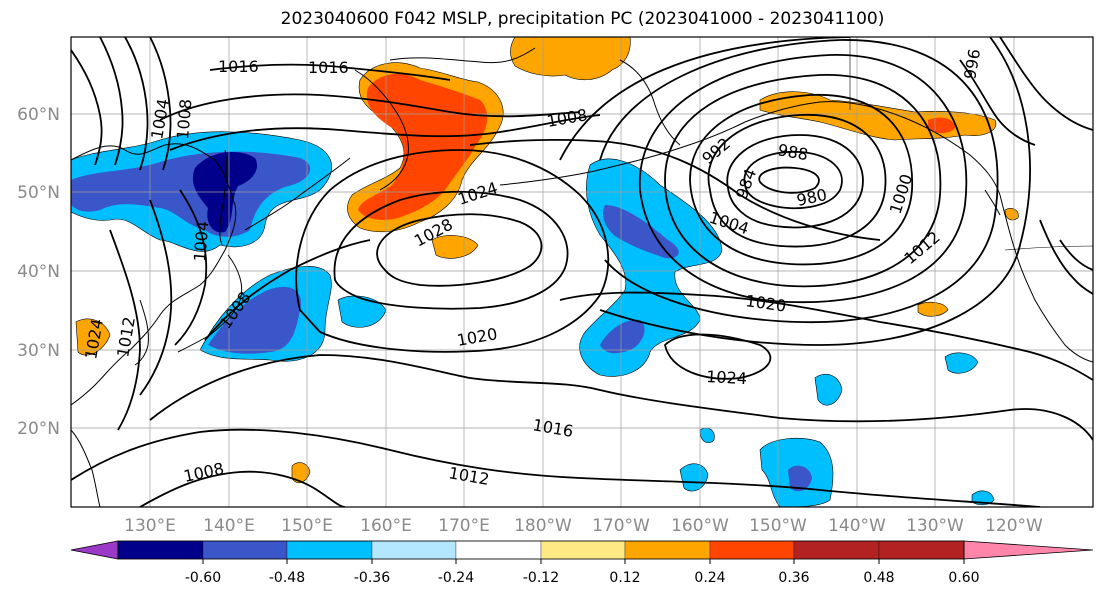 The width and height of the screenshot is (1105, 601). Describe the element at coordinates (38, 429) in the screenshot. I see `lat-label: 20°N` at that location.